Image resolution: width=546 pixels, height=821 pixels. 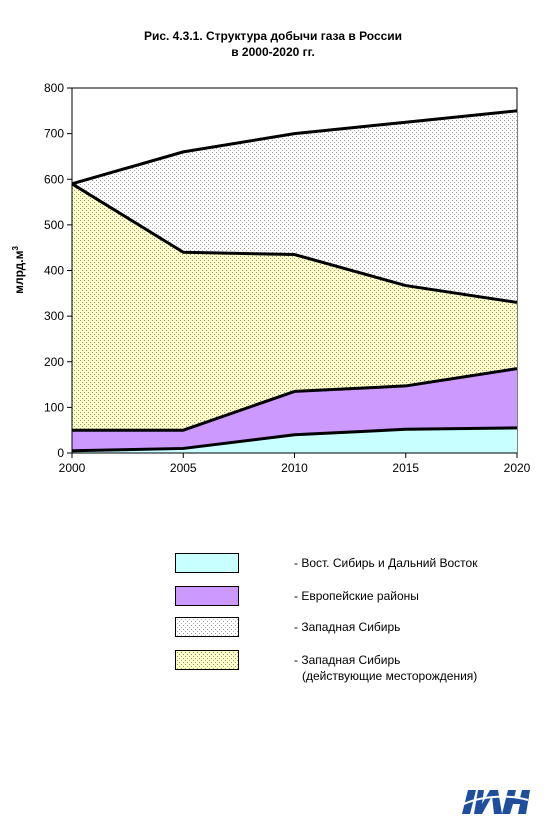 I want to click on y-tick-label: 100, so click(x=54, y=407).